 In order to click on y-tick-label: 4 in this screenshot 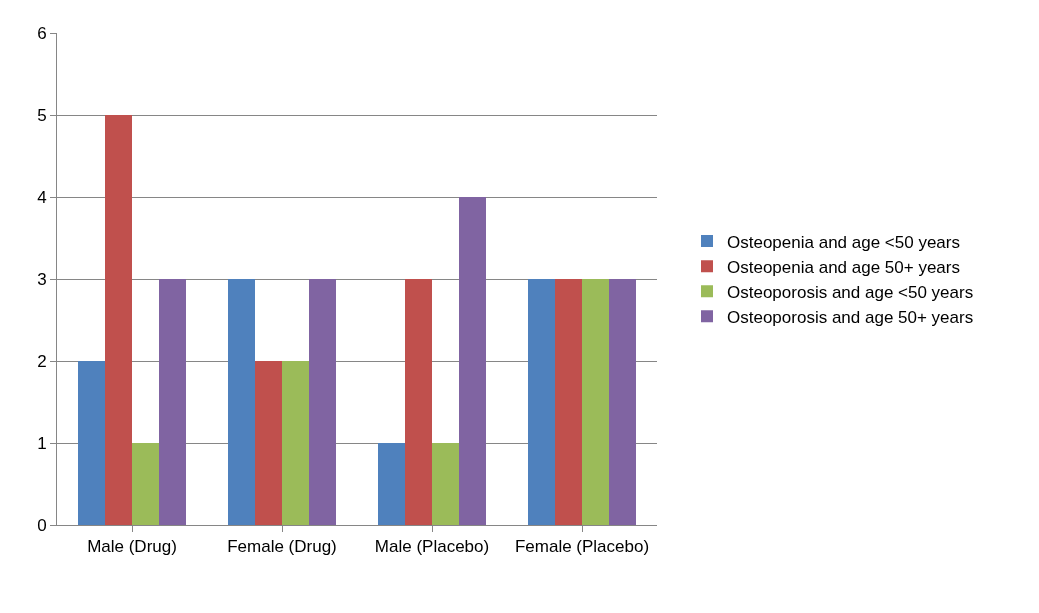, I will do `click(42, 197)`.